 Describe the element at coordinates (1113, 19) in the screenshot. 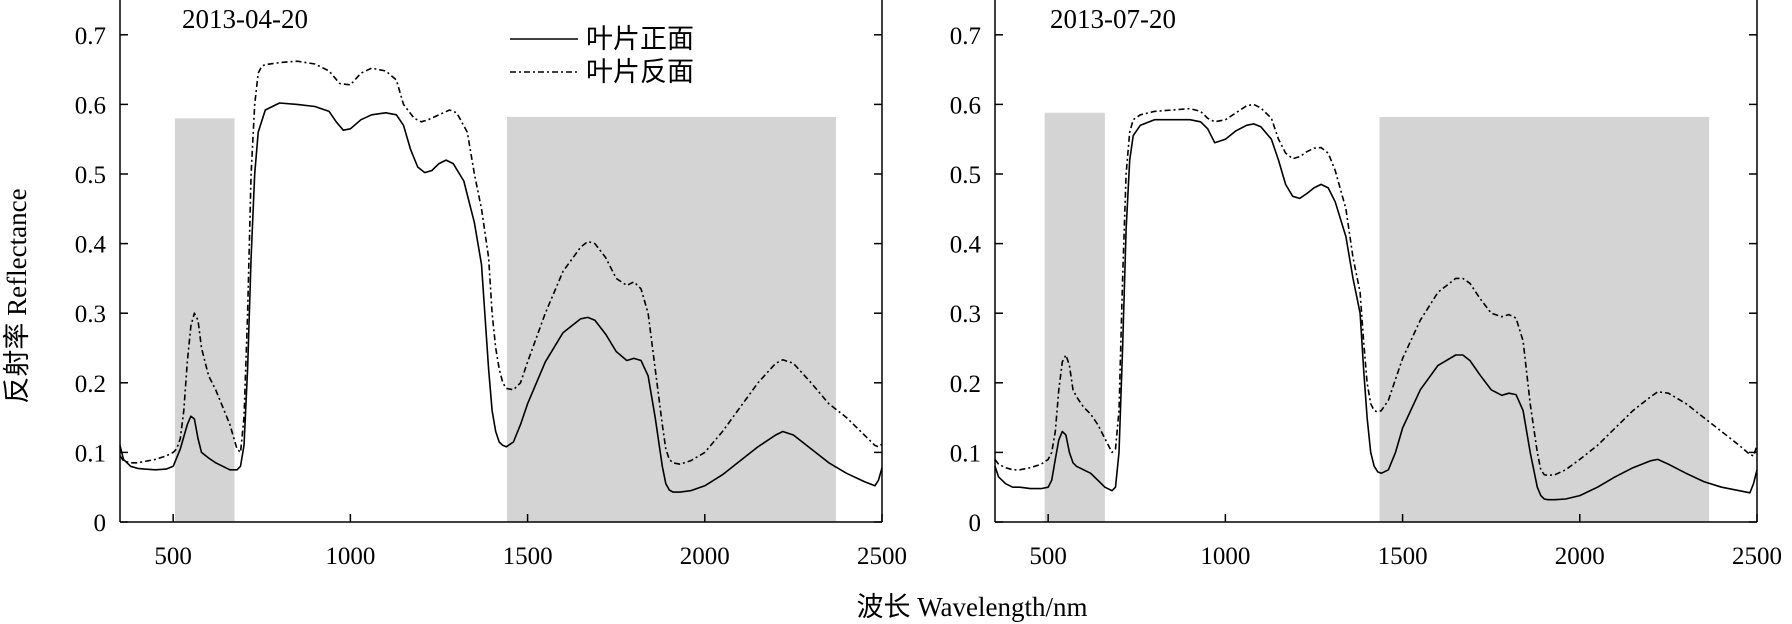

I see `panel-date-label: 2013-07-20` at that location.